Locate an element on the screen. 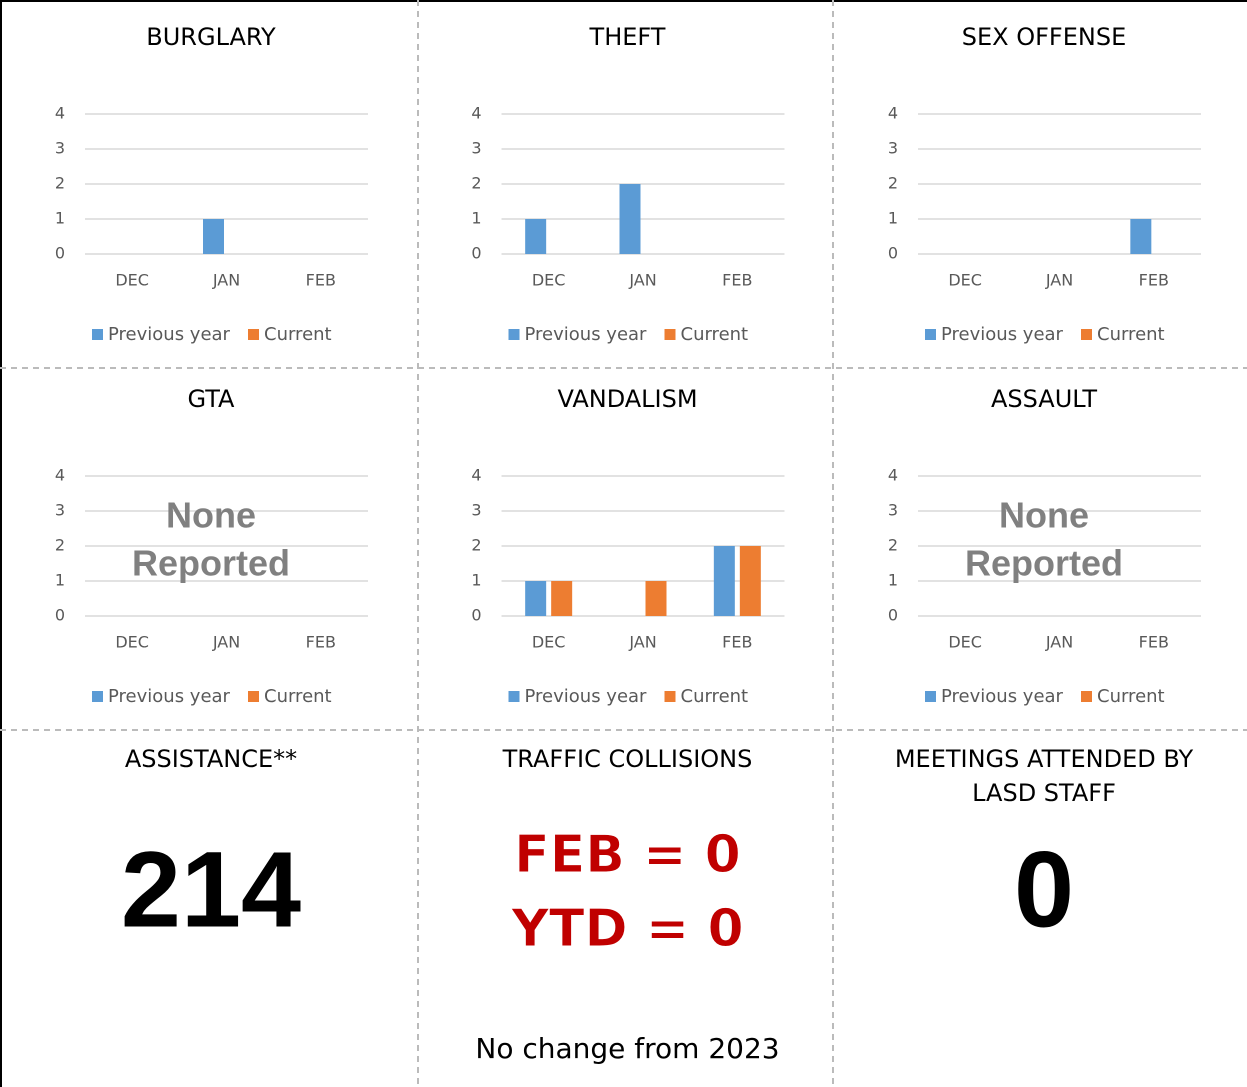 Image resolution: width=1247 pixels, height=1087 pixels. chart-title: VANDALISM is located at coordinates (627, 399).